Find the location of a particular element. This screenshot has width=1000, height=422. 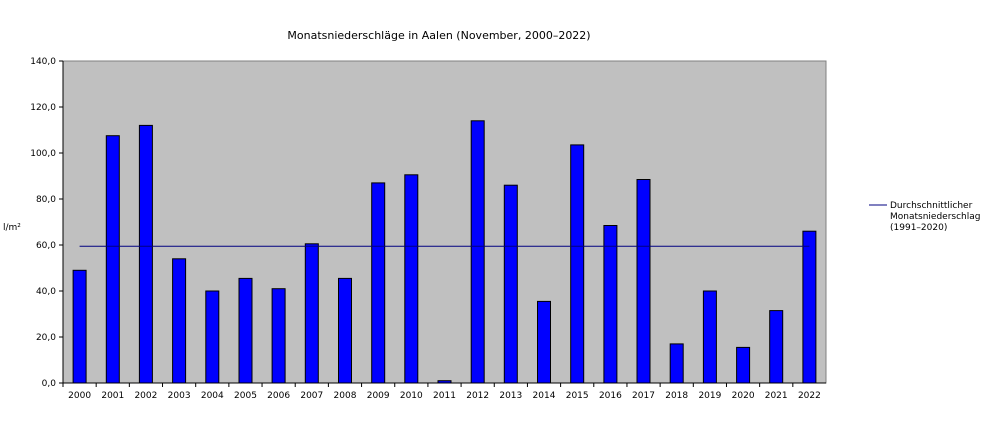

y-tick-label: 100,0 is located at coordinates (43, 154).